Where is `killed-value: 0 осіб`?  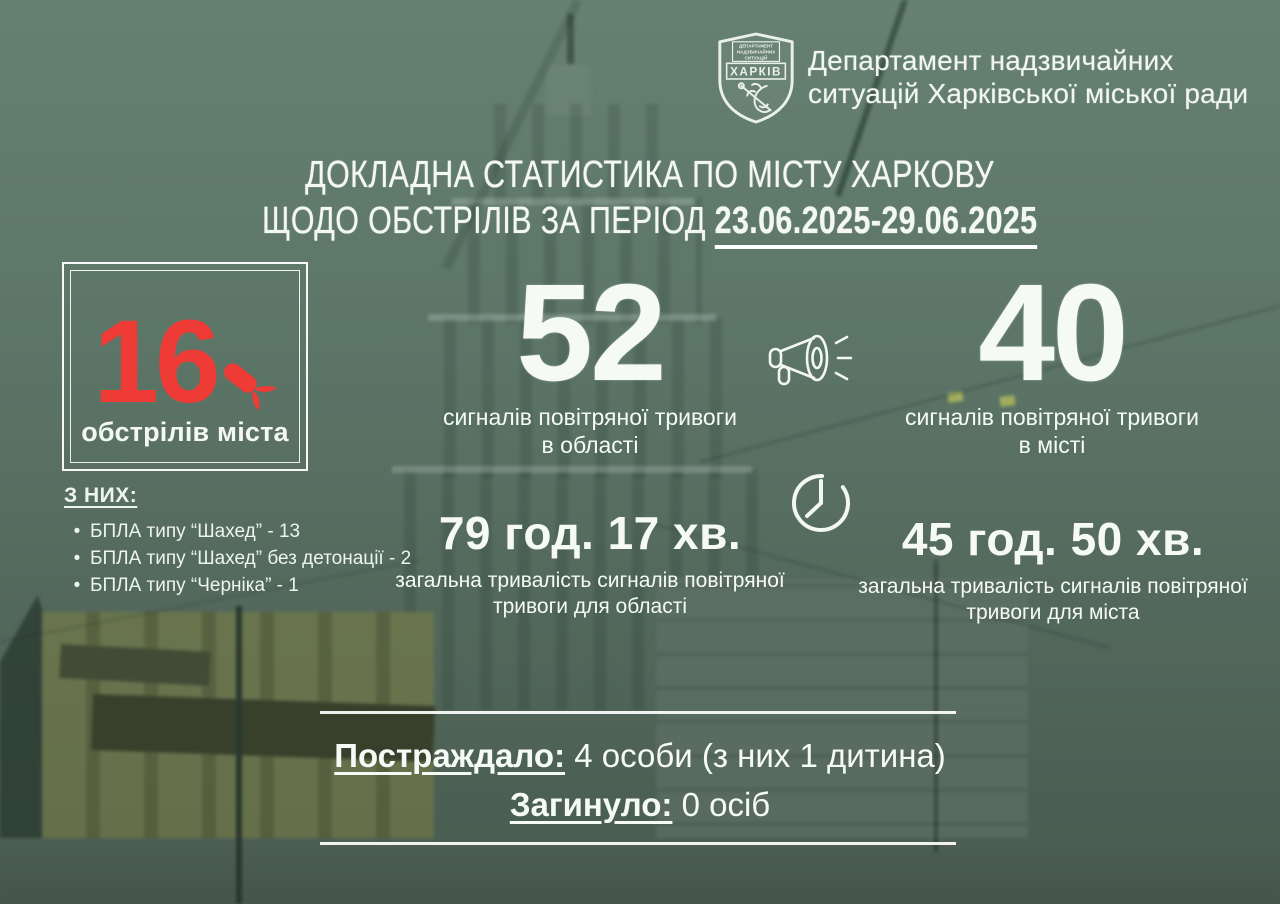 killed-value: 0 осіб is located at coordinates (721, 804).